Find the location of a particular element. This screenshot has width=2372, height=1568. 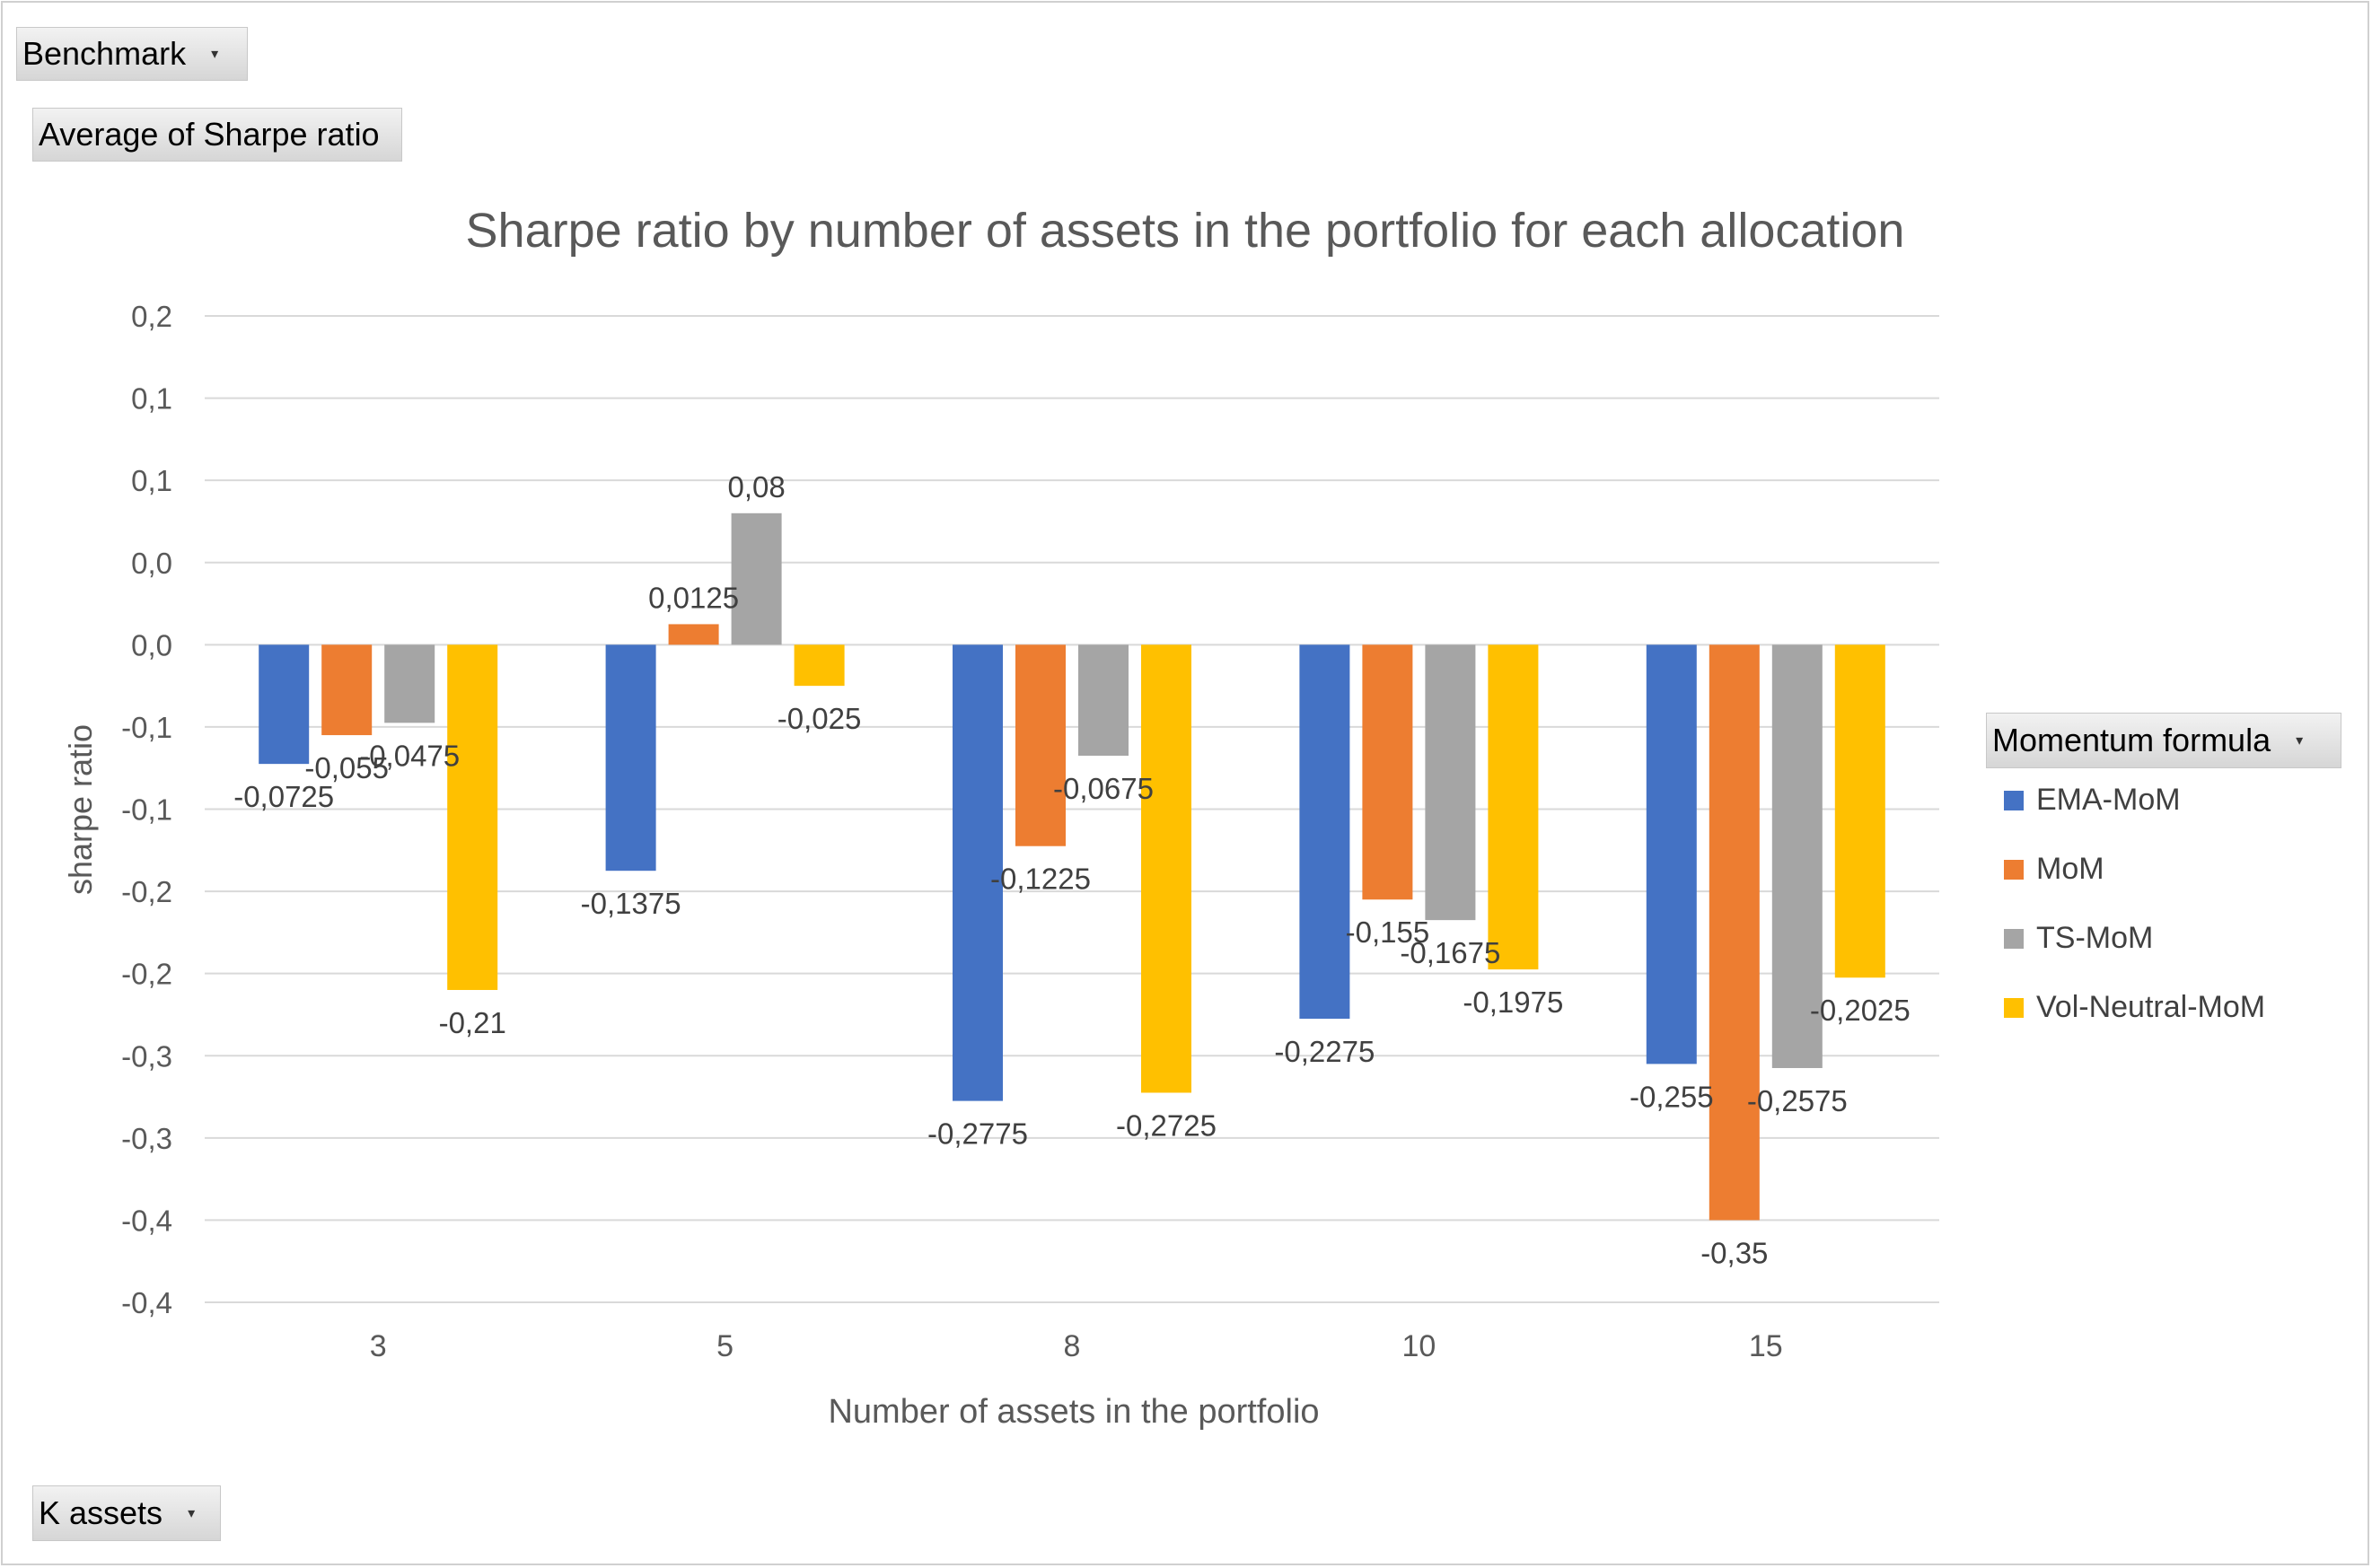

x-tick-label: 15 is located at coordinates (1766, 1346).